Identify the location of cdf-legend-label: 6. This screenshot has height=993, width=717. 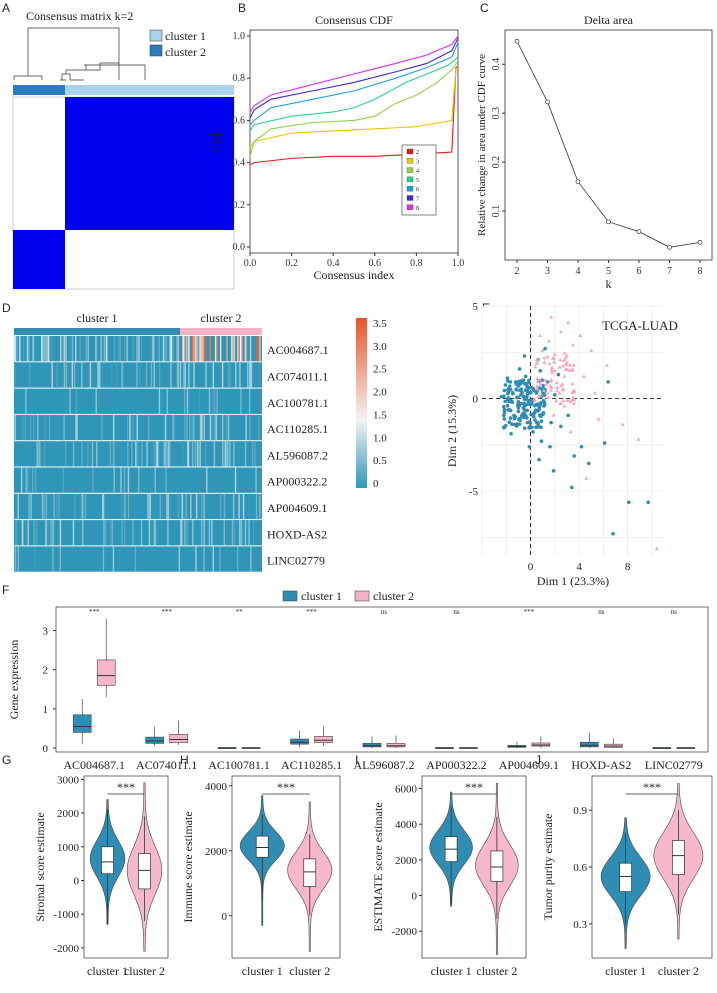
(417, 190).